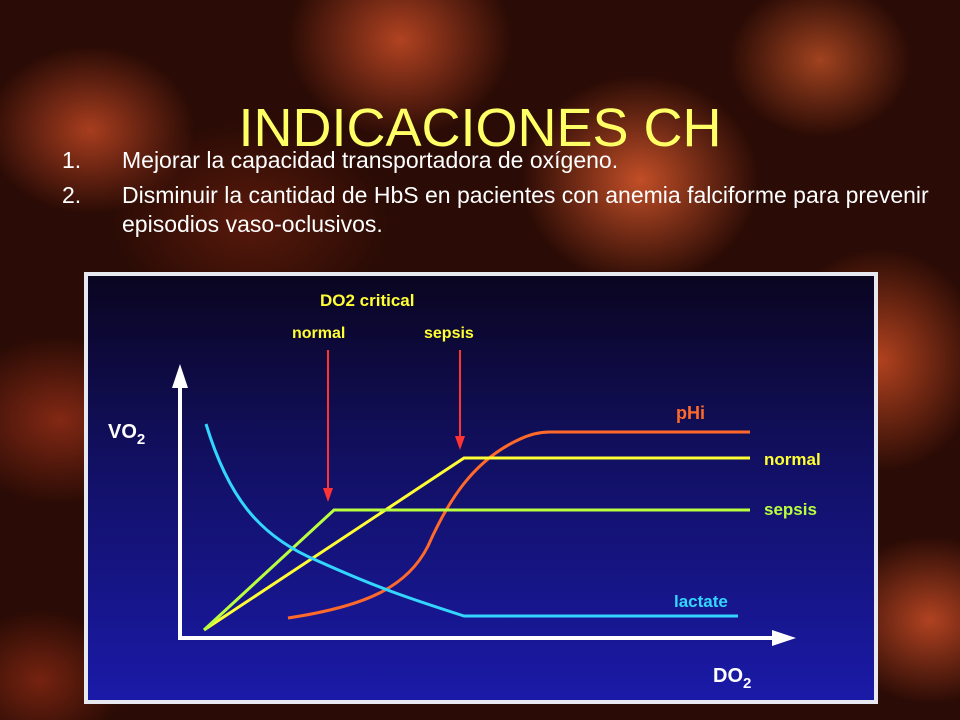 The image size is (960, 720). What do you see at coordinates (449, 333) in the screenshot?
I see `arrow-label-sepsis: sepsis` at bounding box center [449, 333].